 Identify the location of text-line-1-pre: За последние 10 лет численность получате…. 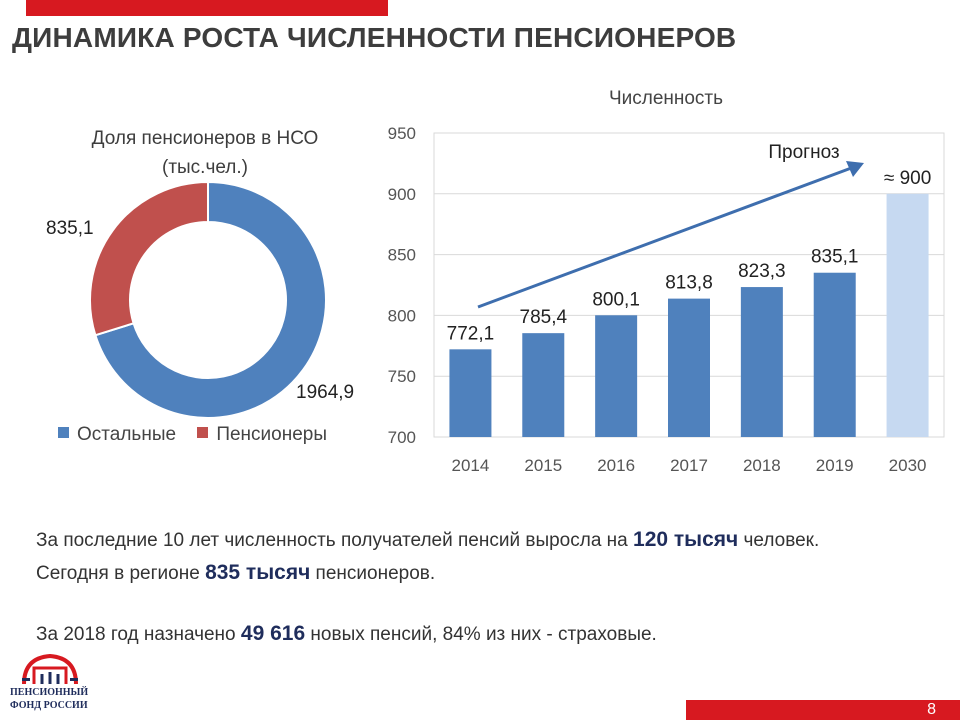
(335, 540).